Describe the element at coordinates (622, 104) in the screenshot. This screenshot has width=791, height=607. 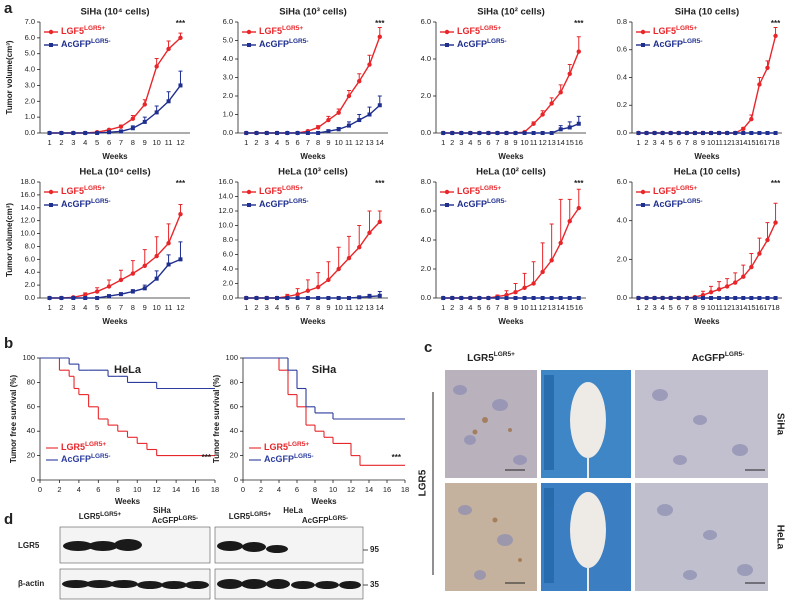
I see `y-tick-label: 0.2` at that location.